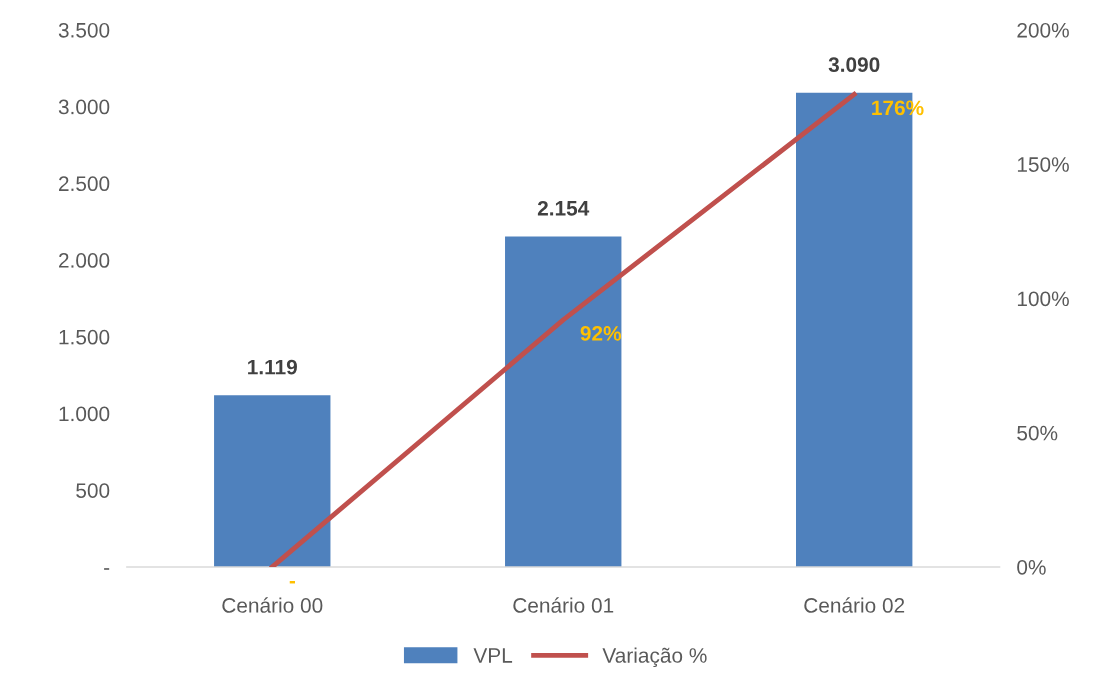  Describe the element at coordinates (493, 655) in the screenshot. I see `legend-label: VPL` at that location.